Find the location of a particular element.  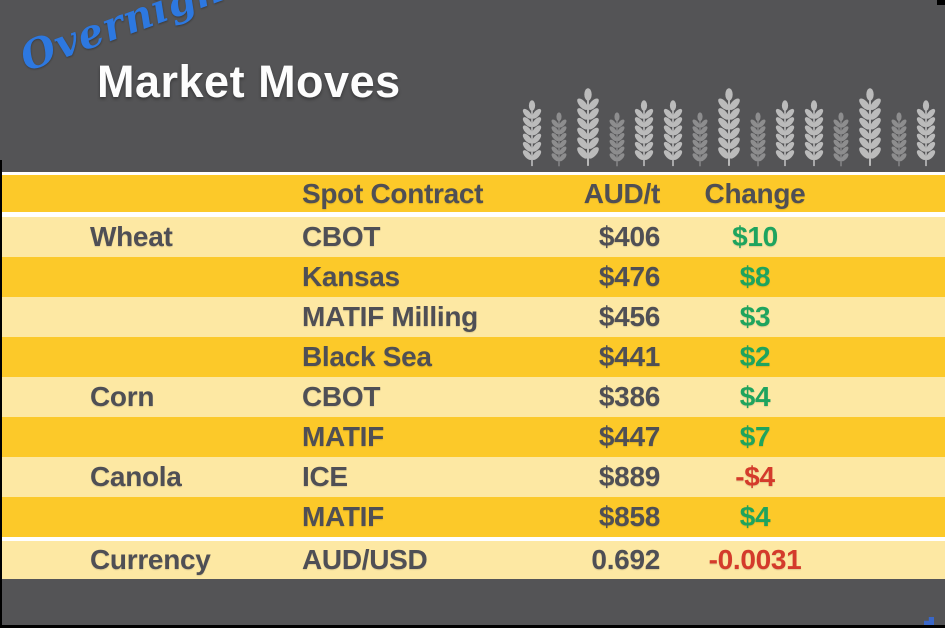

table-row: MATIF Milling $456 $3 is located at coordinates (472, 317).